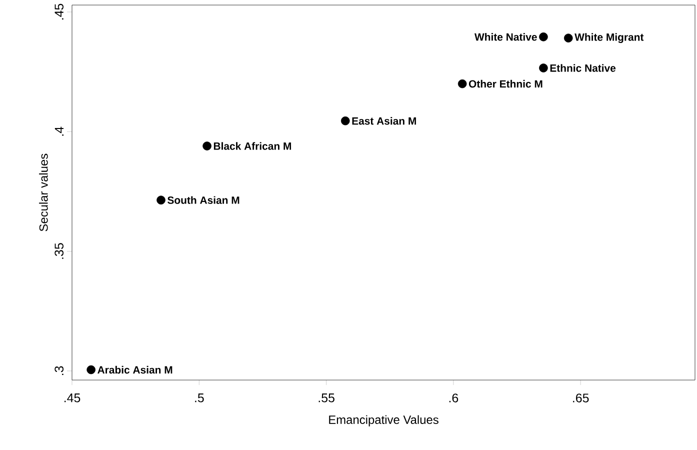 Image resolution: width=697 pixels, height=450 pixels. Describe the element at coordinates (326, 398) in the screenshot. I see `x-tick-label: .55` at that location.